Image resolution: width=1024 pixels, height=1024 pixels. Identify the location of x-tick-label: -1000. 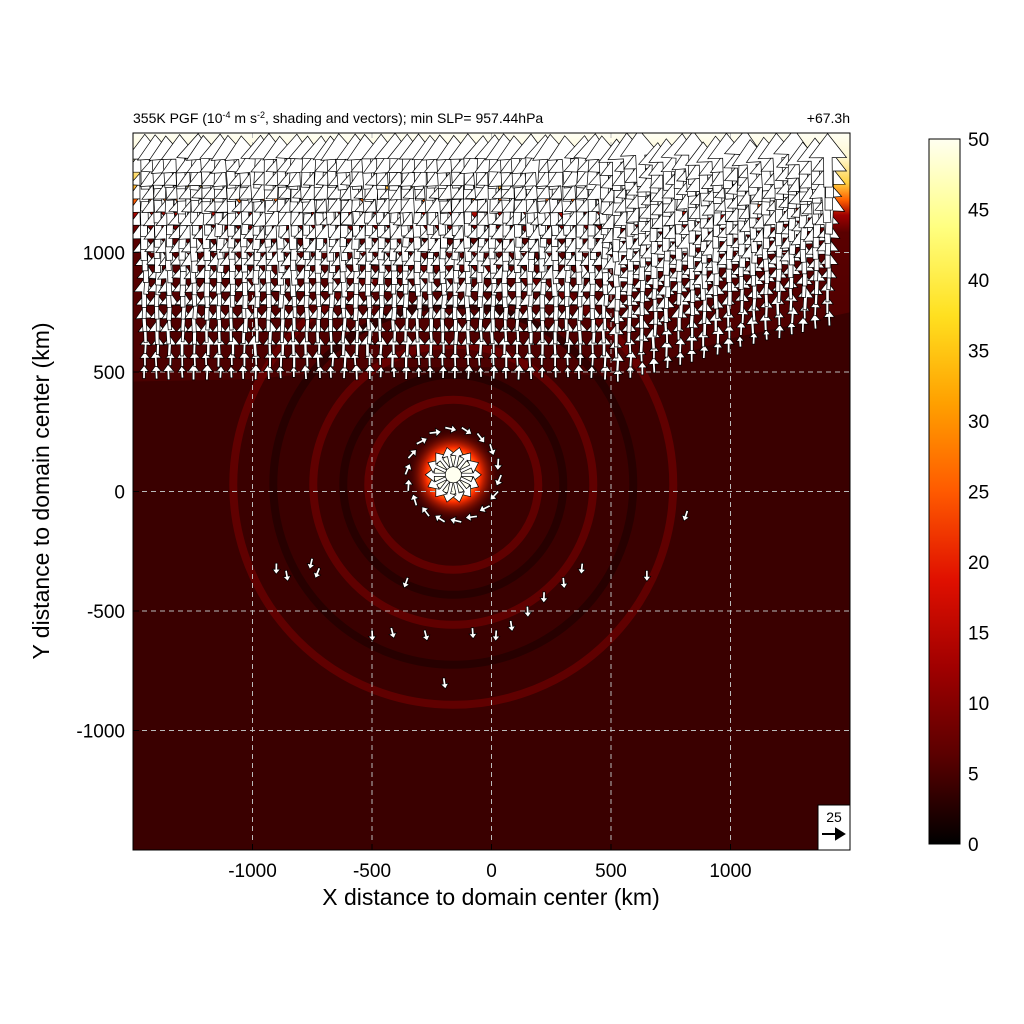
(252, 871).